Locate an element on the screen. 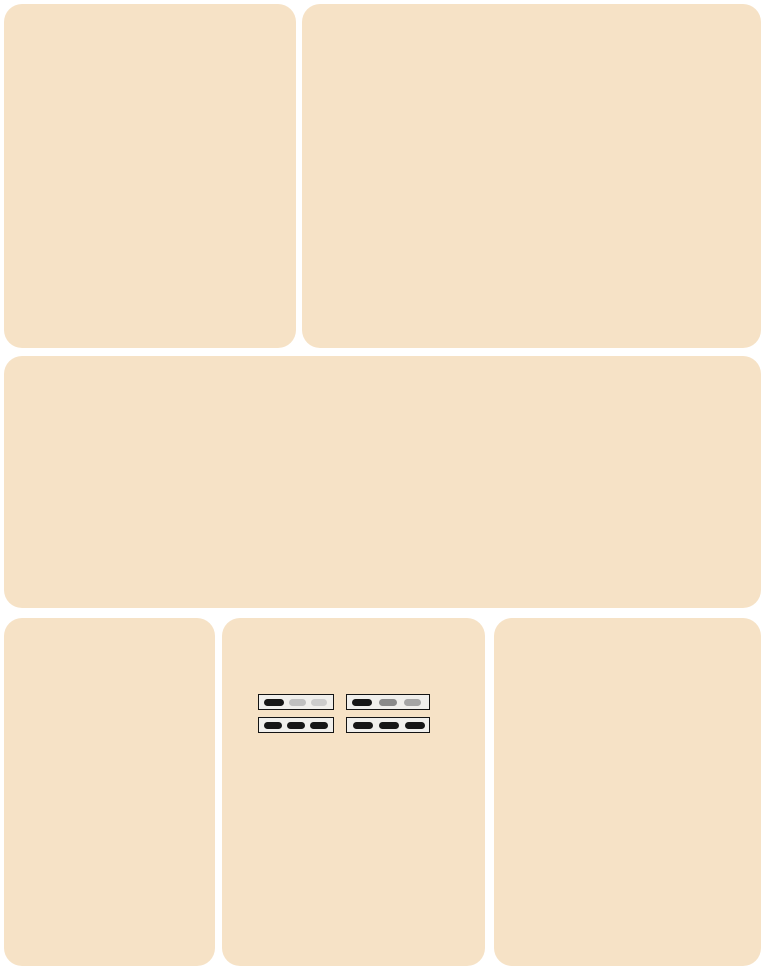  kidney-illustration is located at coordinates (70, 109).